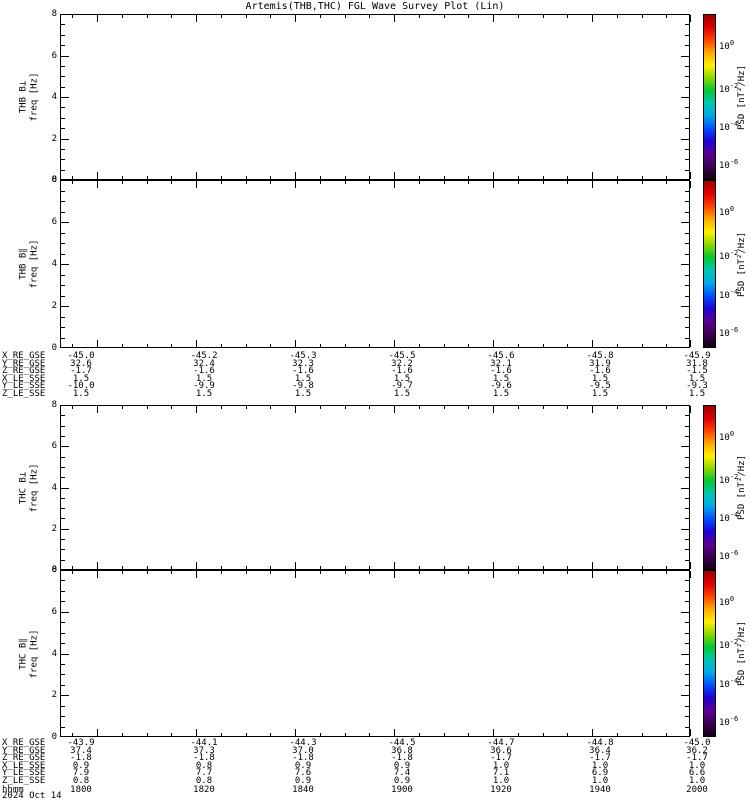  What do you see at coordinates (24, 743) in the screenshot?
I see `table-row-label: X_RE_GSE` at bounding box center [24, 743].